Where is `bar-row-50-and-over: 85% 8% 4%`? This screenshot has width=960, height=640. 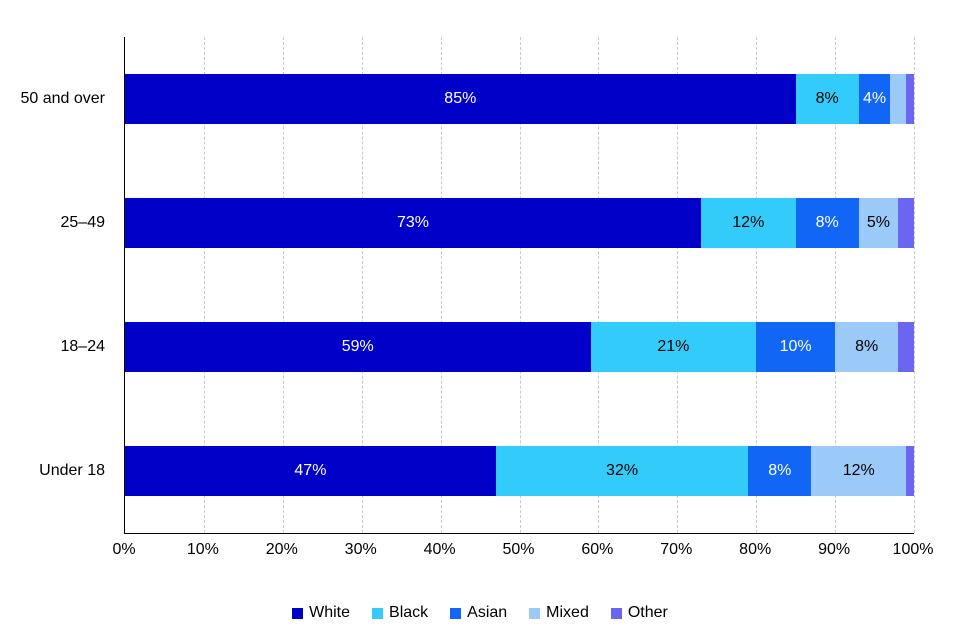 bar-row-50-and-over: 85% 8% 4% is located at coordinates (519, 99).